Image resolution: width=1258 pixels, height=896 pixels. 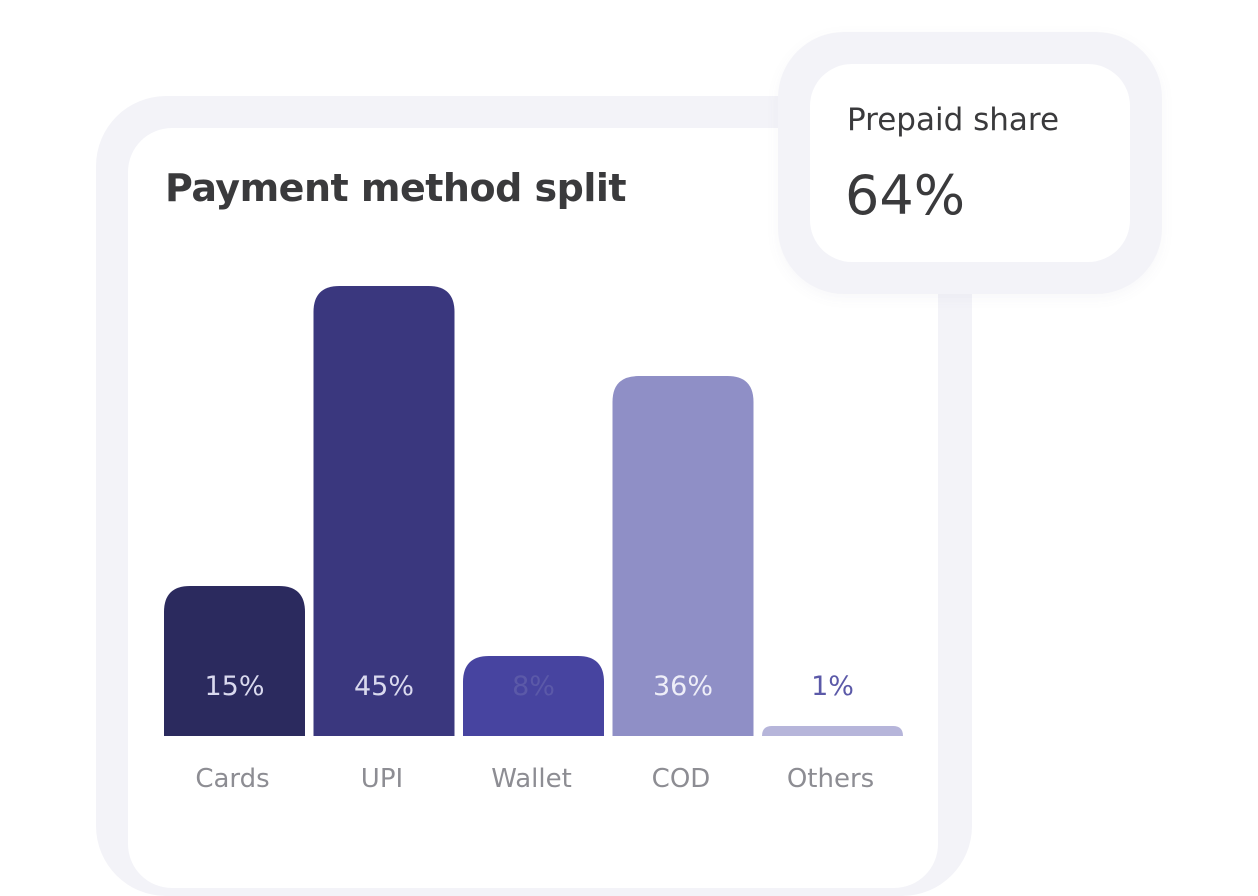 What do you see at coordinates (905, 195) in the screenshot?
I see `prepaid-share-value: 64%` at bounding box center [905, 195].